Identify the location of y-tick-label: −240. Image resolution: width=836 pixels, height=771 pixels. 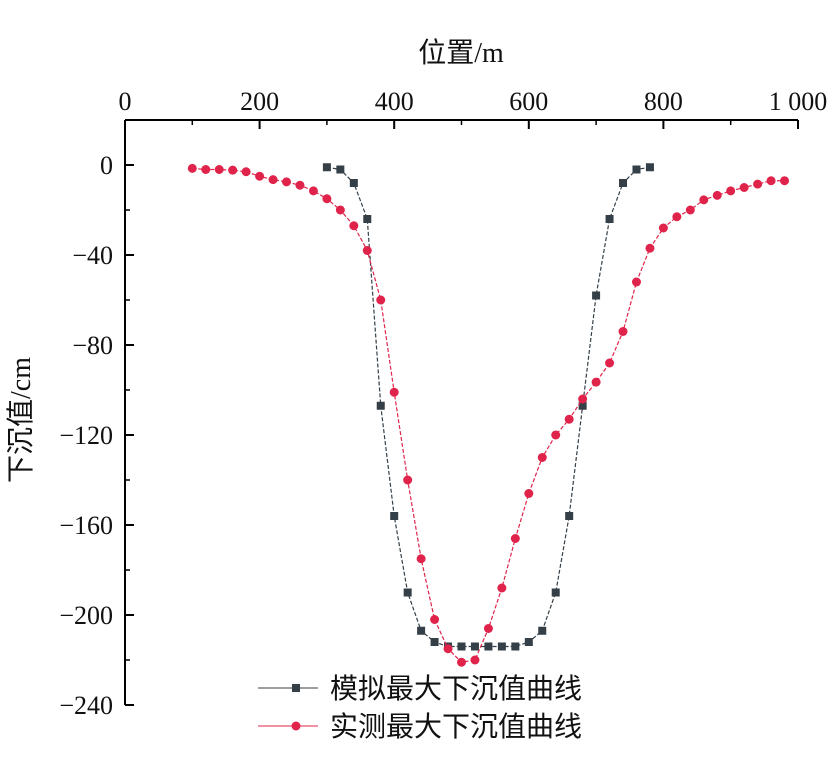
(86, 705).